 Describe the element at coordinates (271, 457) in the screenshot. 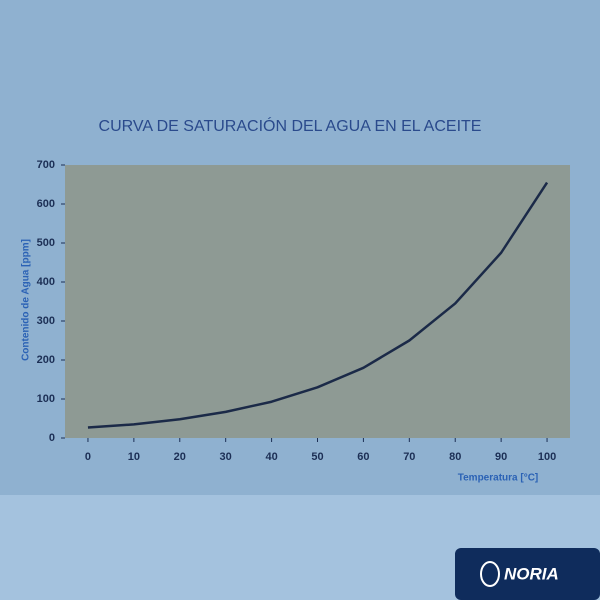

I see `x-tick-label: 40` at that location.